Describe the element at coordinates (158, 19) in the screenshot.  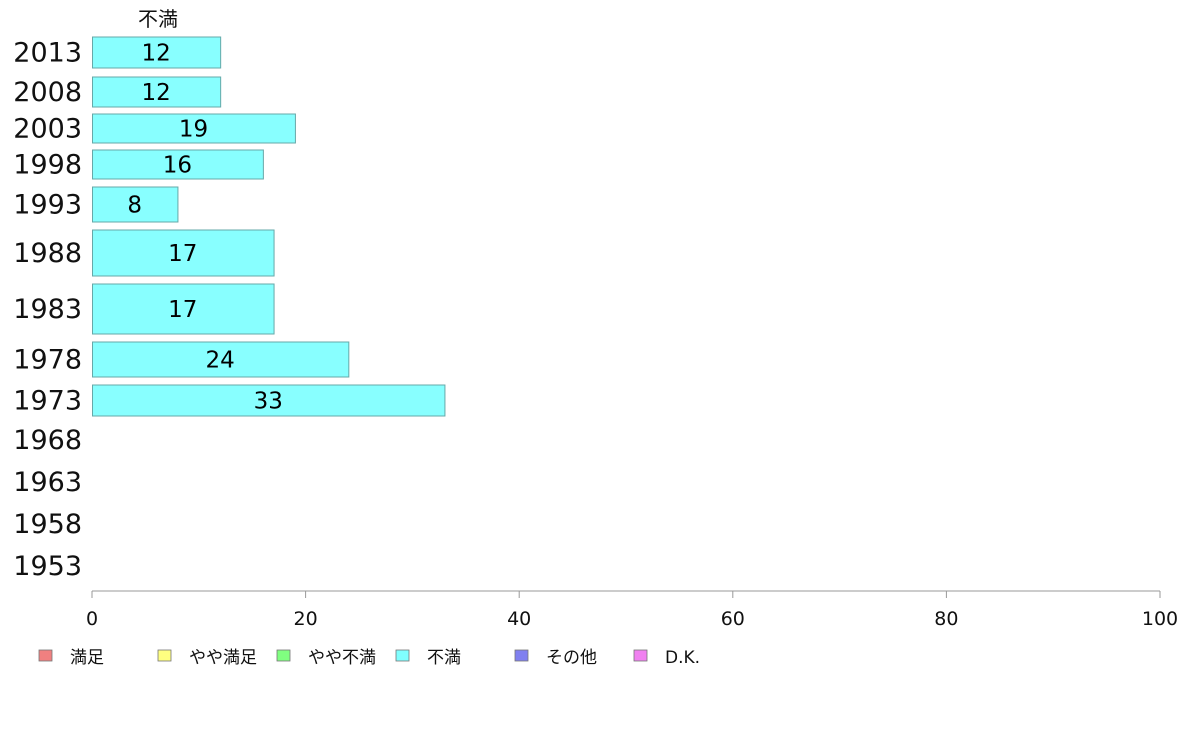
I see `column-title: 不満` at that location.